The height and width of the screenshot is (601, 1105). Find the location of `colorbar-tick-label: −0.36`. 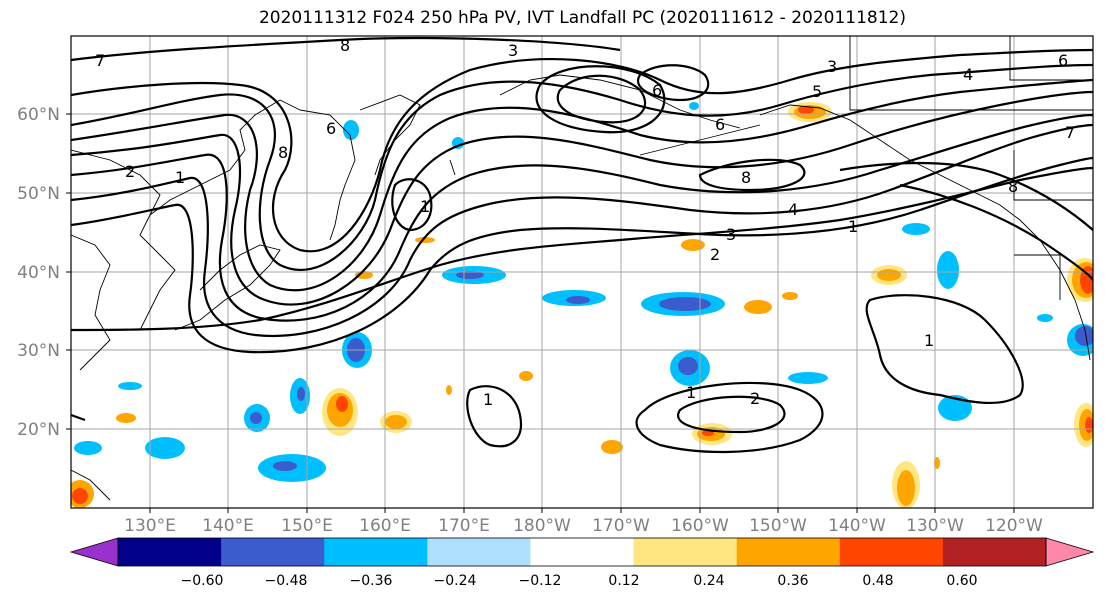

colorbar-tick-label: −0.36 is located at coordinates (371, 581).